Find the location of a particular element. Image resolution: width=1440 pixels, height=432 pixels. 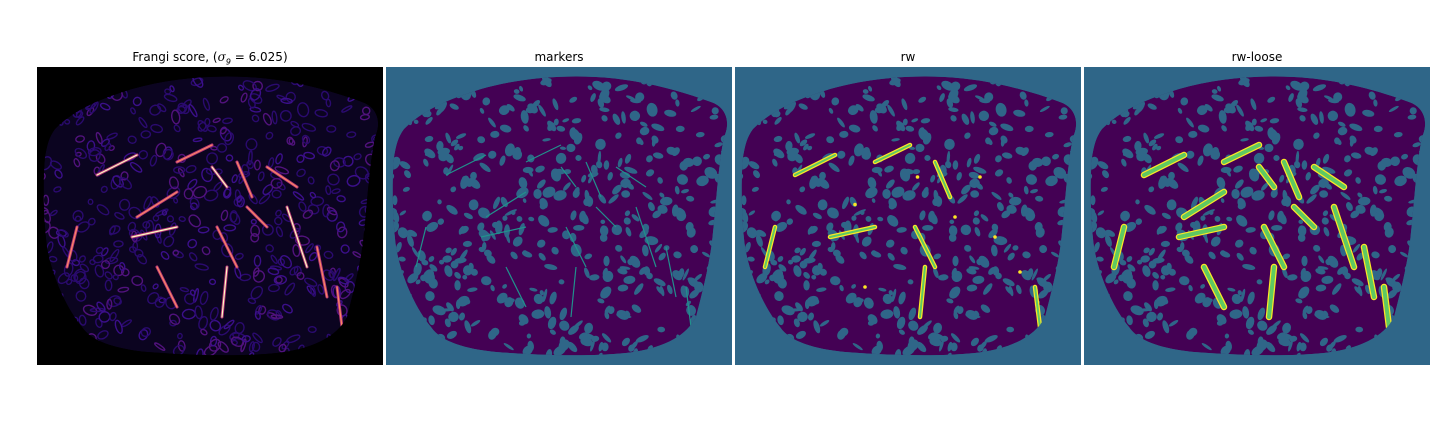

segment-fill is located at coordinates (1241, 153).